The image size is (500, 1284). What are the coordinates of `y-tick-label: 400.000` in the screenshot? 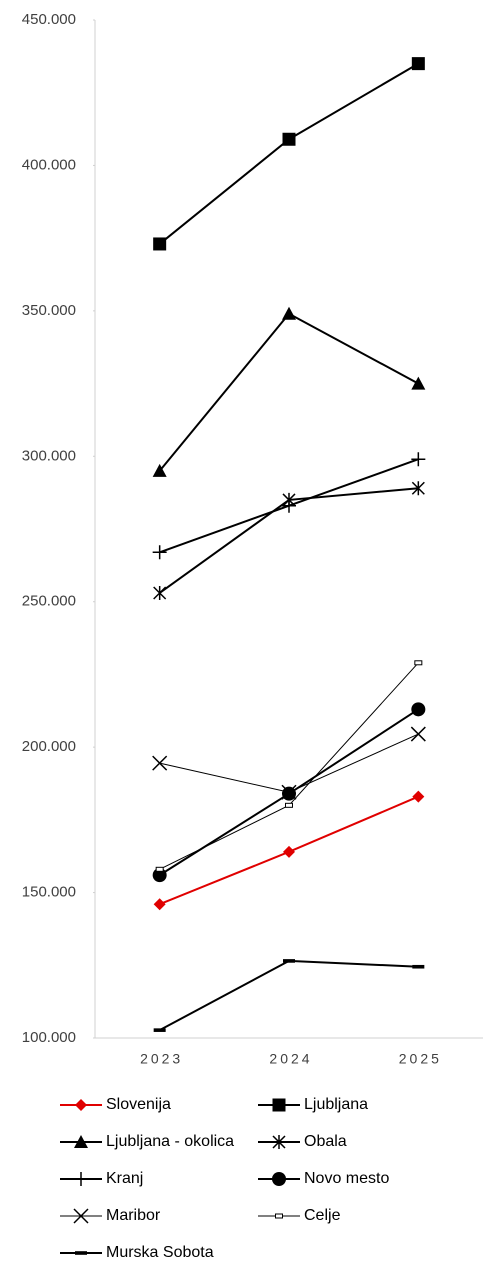 It's located at (49, 164).